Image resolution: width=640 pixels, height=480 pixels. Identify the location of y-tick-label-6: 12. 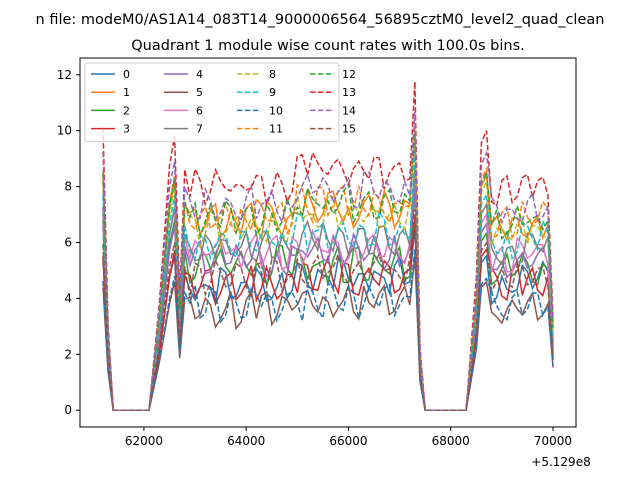
(64, 75).